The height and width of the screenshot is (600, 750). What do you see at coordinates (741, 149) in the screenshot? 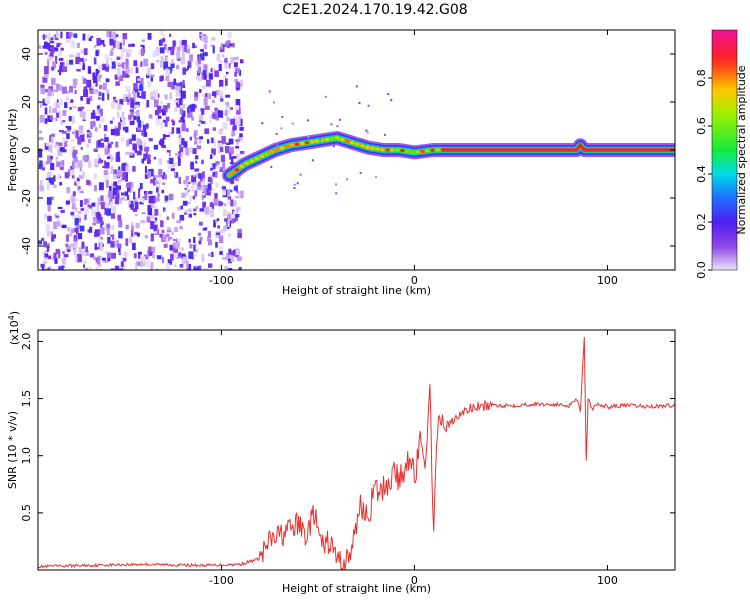
I see `colorbar-label: Normalized spectral amplitude` at bounding box center [741, 149].